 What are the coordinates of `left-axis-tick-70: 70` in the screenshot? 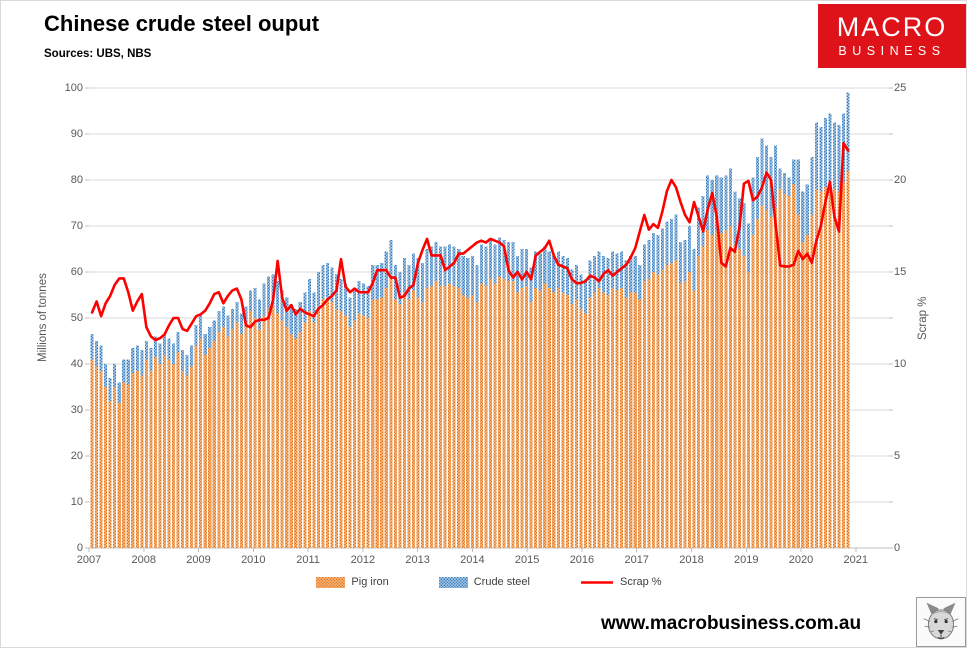 It's located at (76, 225).